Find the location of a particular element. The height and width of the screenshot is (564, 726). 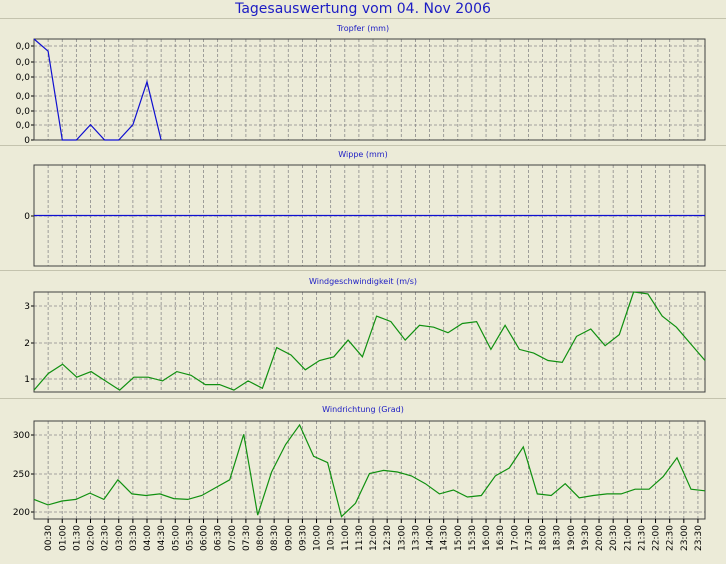

x-tick-label: 18:00 is located at coordinates (544, 538).